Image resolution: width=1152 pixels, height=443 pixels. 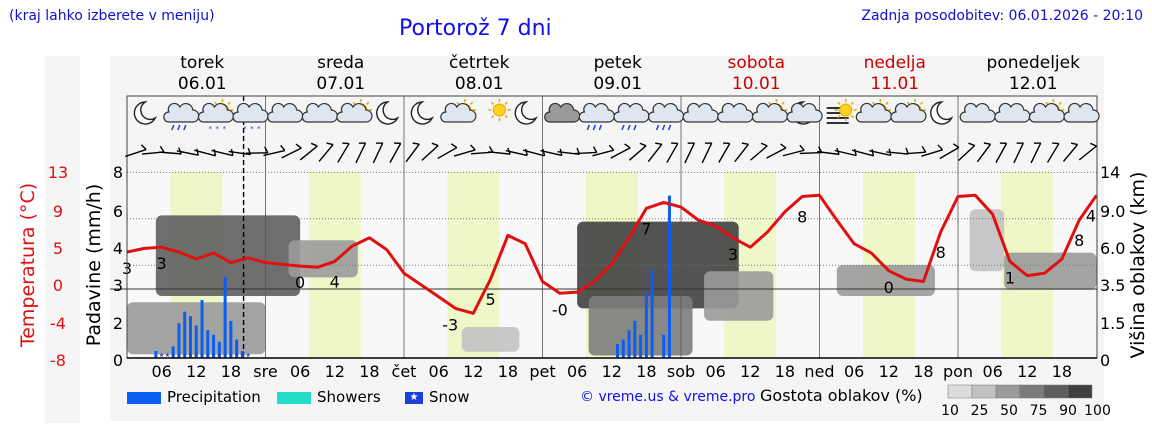 What do you see at coordinates (479, 63) in the screenshot?
I see `day-name: četrtek` at bounding box center [479, 63].